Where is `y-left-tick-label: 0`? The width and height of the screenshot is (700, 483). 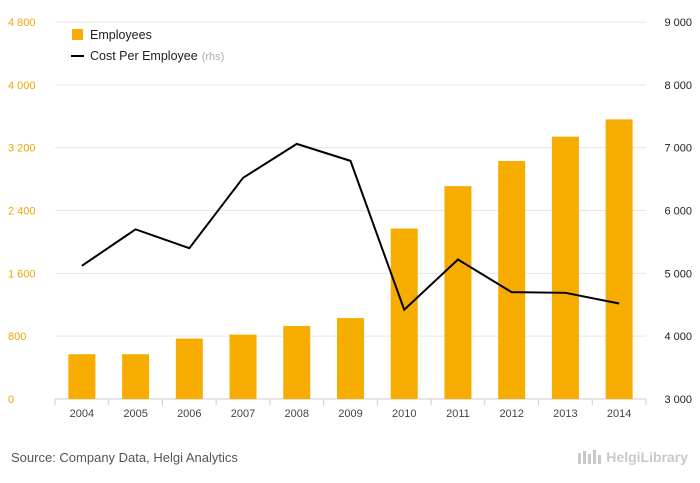 y-left-tick-label: 0 is located at coordinates (11, 400).